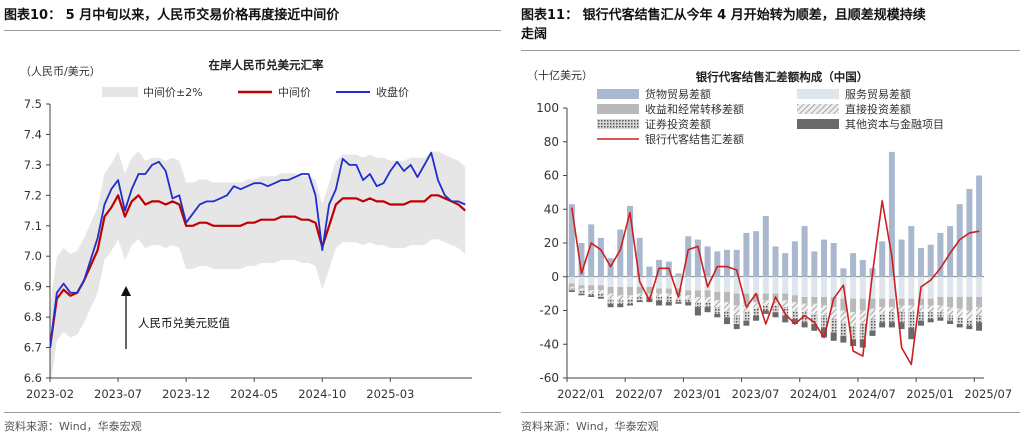  What do you see at coordinates (872, 394) in the screenshot?
I see `x-tick-label: 2024/07` at bounding box center [872, 394].